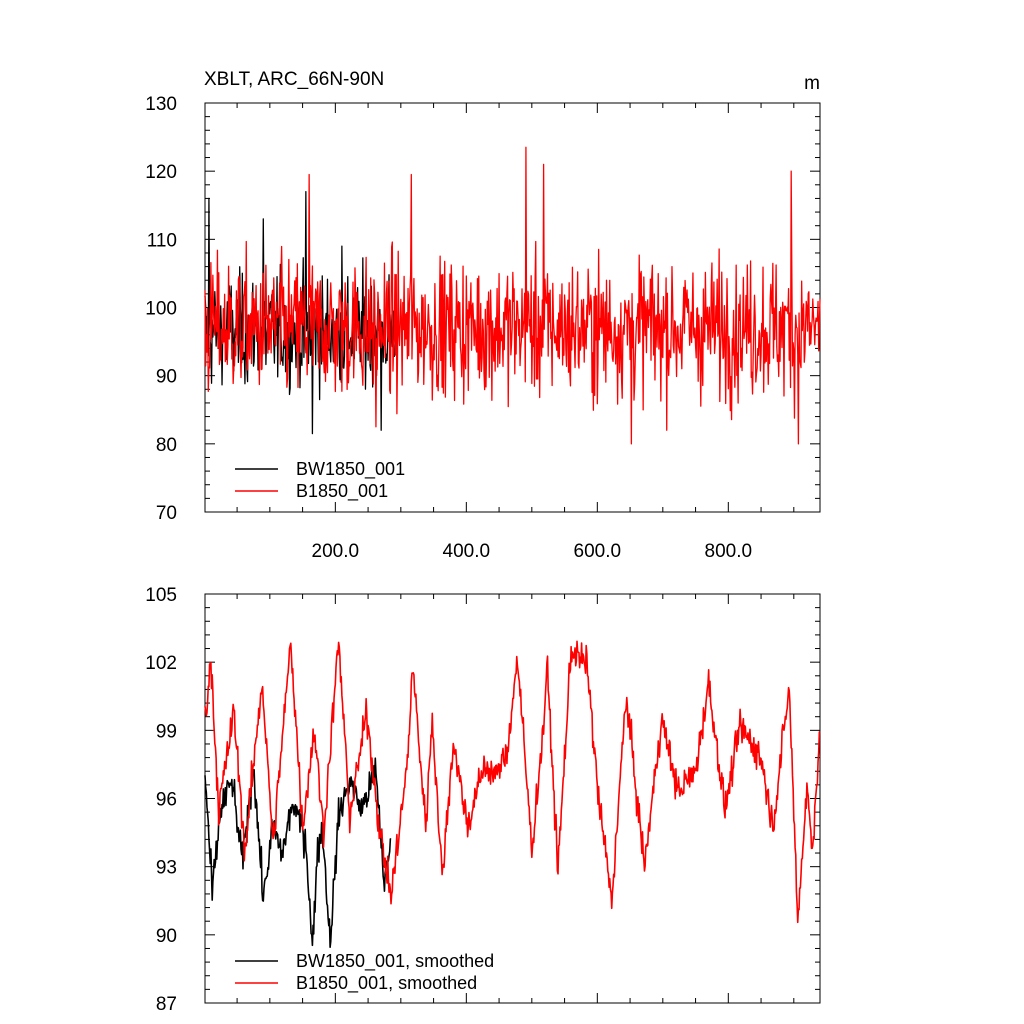  I want to click on y-tick-label: 99, so click(166, 731).